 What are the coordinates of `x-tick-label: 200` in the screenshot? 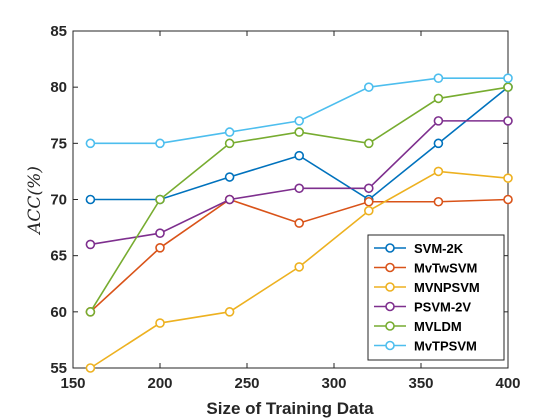 It's located at (159, 383).